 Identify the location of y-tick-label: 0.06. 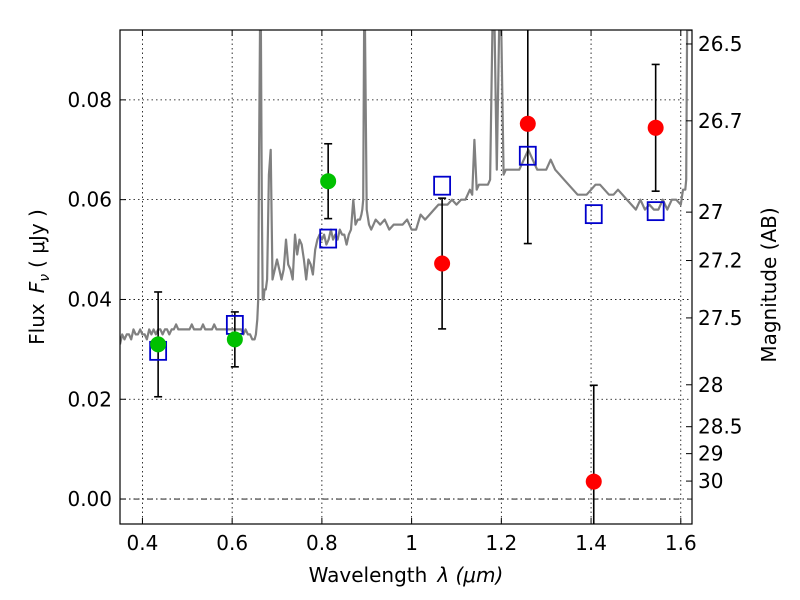
(89, 200).